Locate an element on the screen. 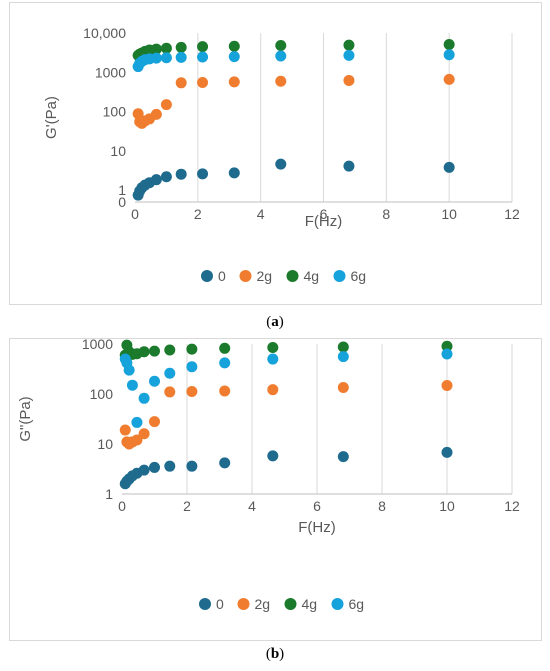 This screenshot has width=550, height=671. caption-b: (b) is located at coordinates (275, 654).